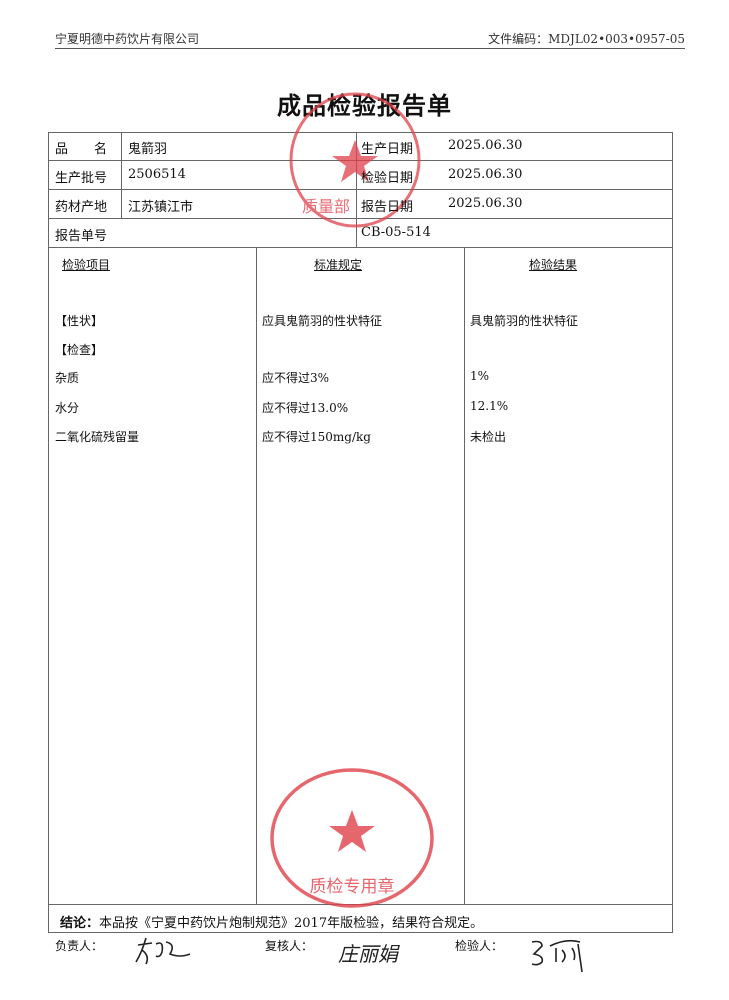 The width and height of the screenshot is (729, 1000). What do you see at coordinates (485, 203) in the screenshot?
I see `report-date-value: 2025.06.30` at bounding box center [485, 203].